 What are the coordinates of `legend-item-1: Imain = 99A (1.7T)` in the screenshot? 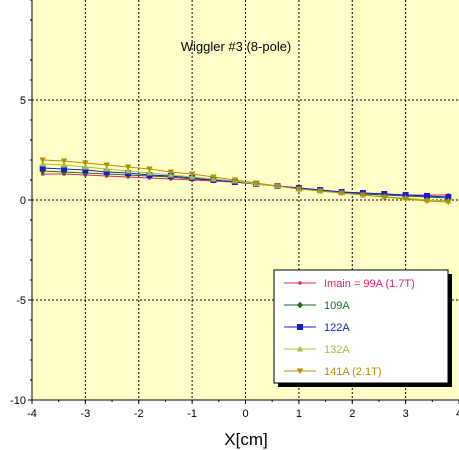 It's located at (349, 284).